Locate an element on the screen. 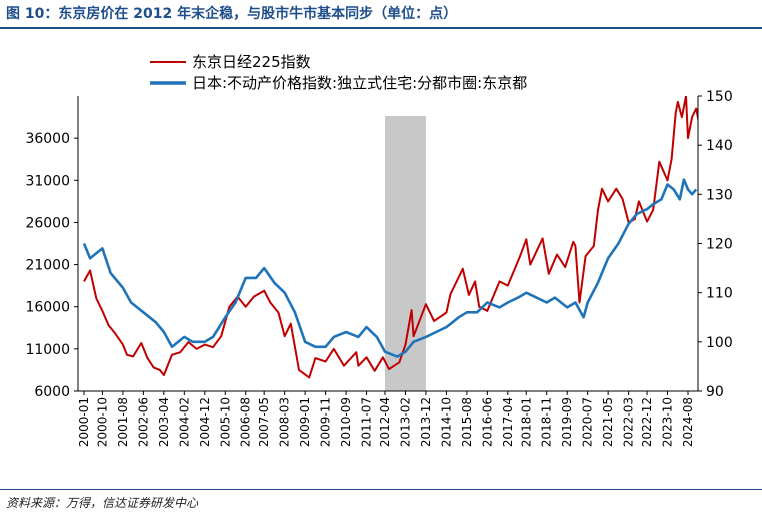  left-tick-label: 11000 is located at coordinates (47, 350).